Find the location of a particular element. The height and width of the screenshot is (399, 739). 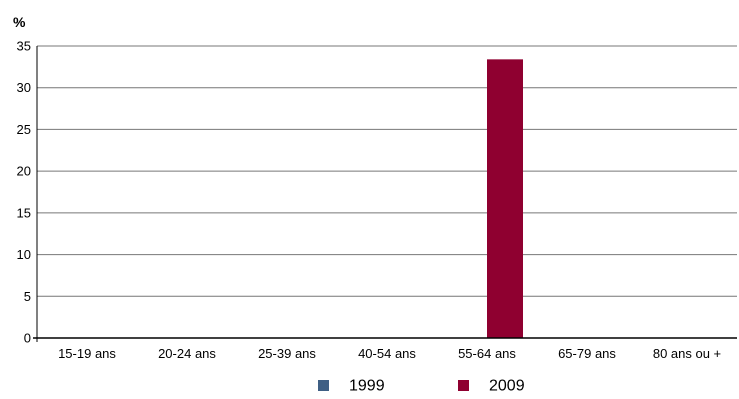

x-tick-label: 65-79 ans is located at coordinates (587, 353).